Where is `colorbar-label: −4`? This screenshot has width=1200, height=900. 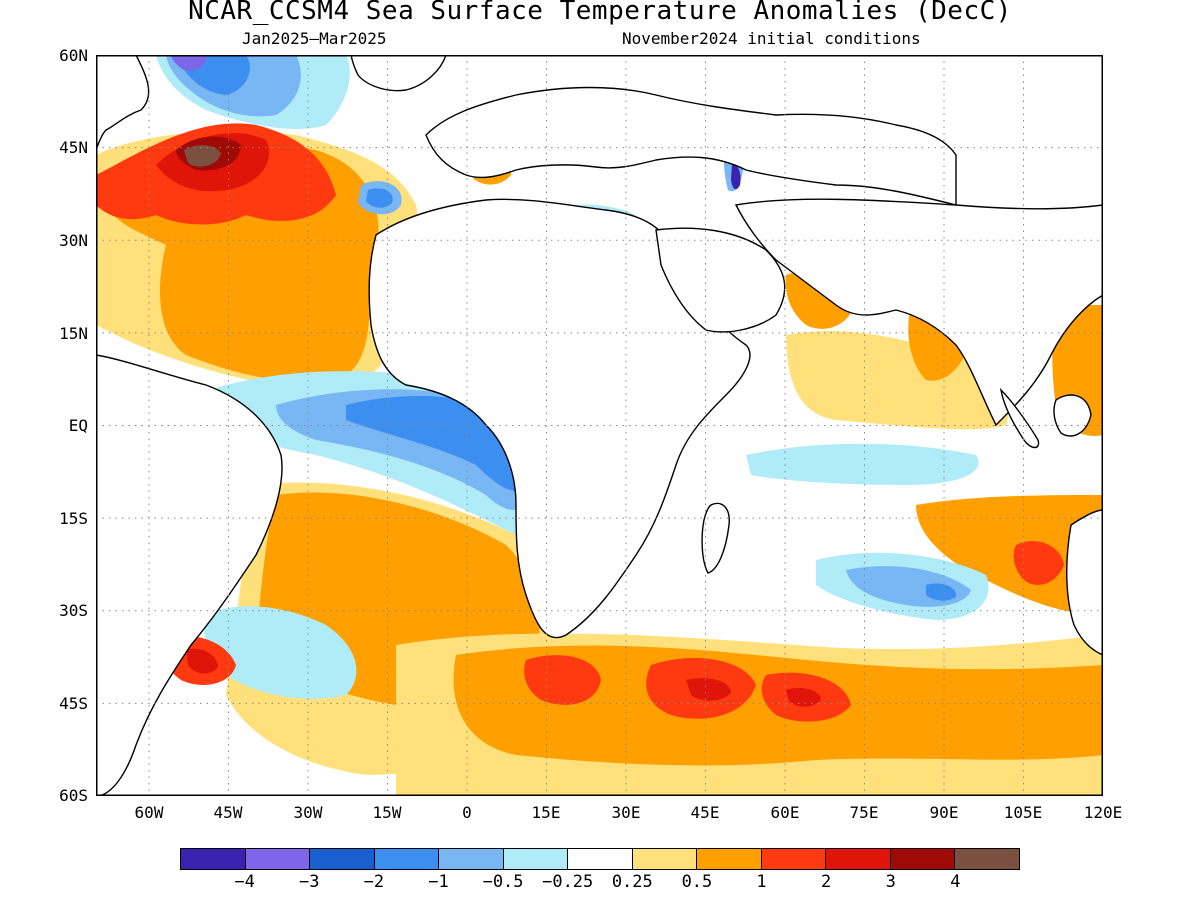 colorbar-label: −4 is located at coordinates (244, 882).